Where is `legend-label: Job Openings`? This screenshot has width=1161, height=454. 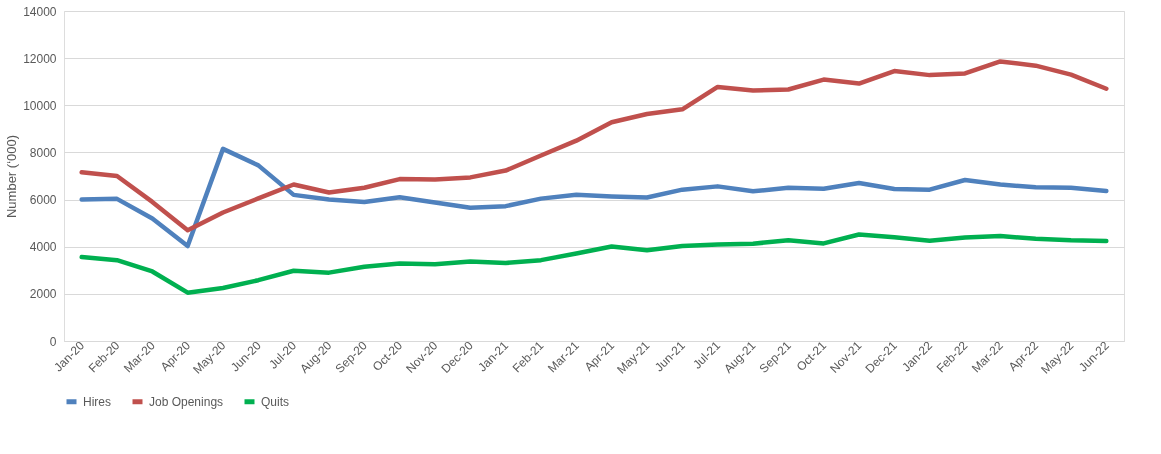 legend-label: Job Openings is located at coordinates (186, 401).